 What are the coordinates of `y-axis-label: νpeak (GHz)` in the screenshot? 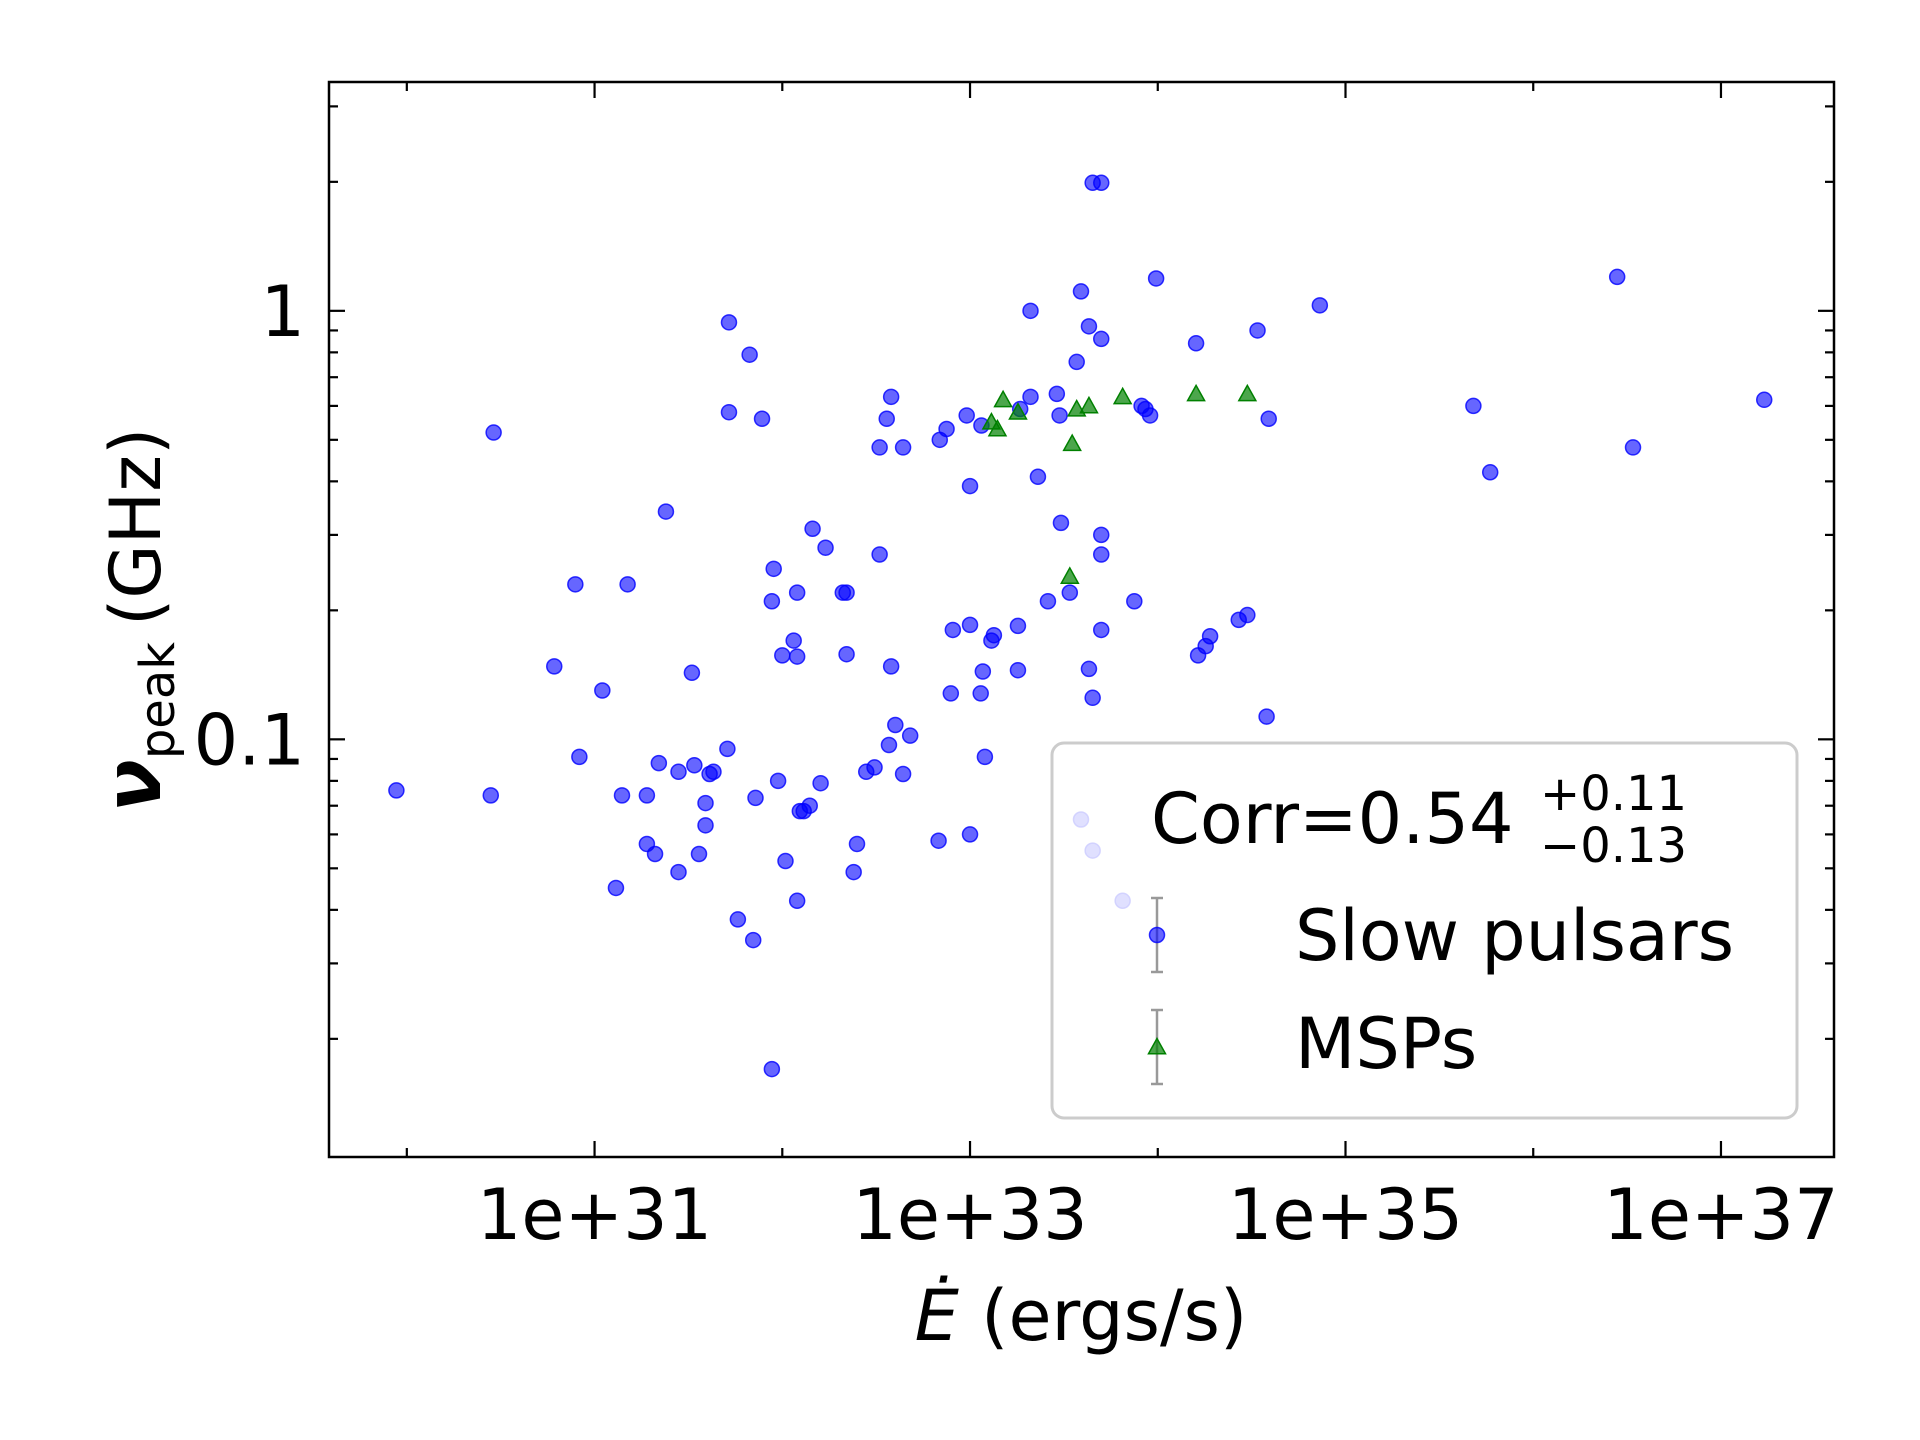 It's located at (137, 620).